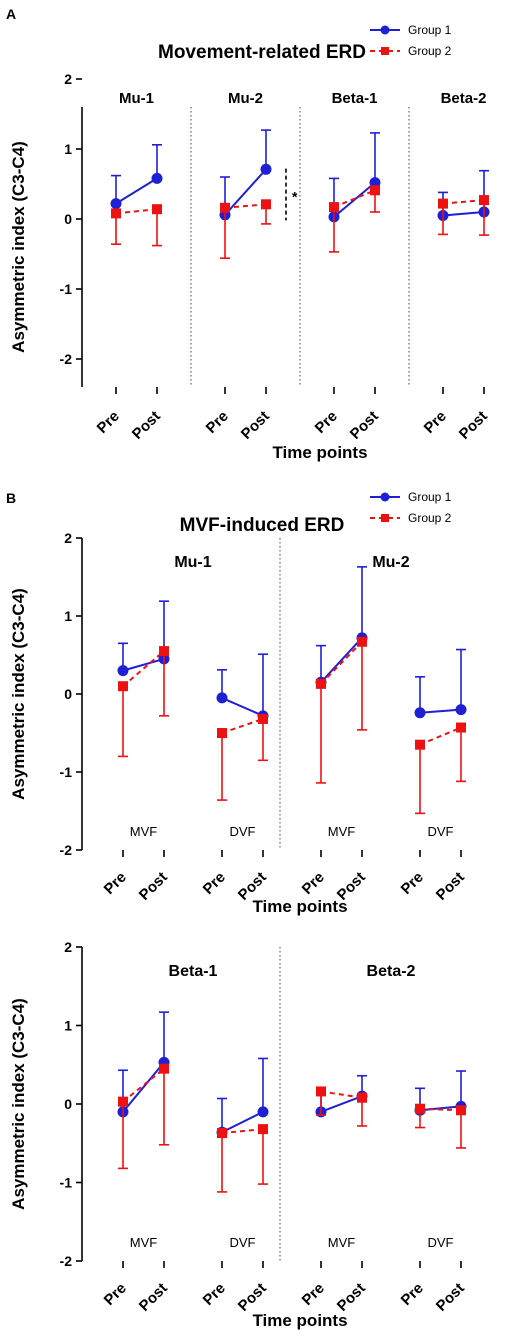 This screenshot has width=524, height=1339. Describe the element at coordinates (262, 52) in the screenshot. I see `chart-title: Movement-related ERD` at that location.